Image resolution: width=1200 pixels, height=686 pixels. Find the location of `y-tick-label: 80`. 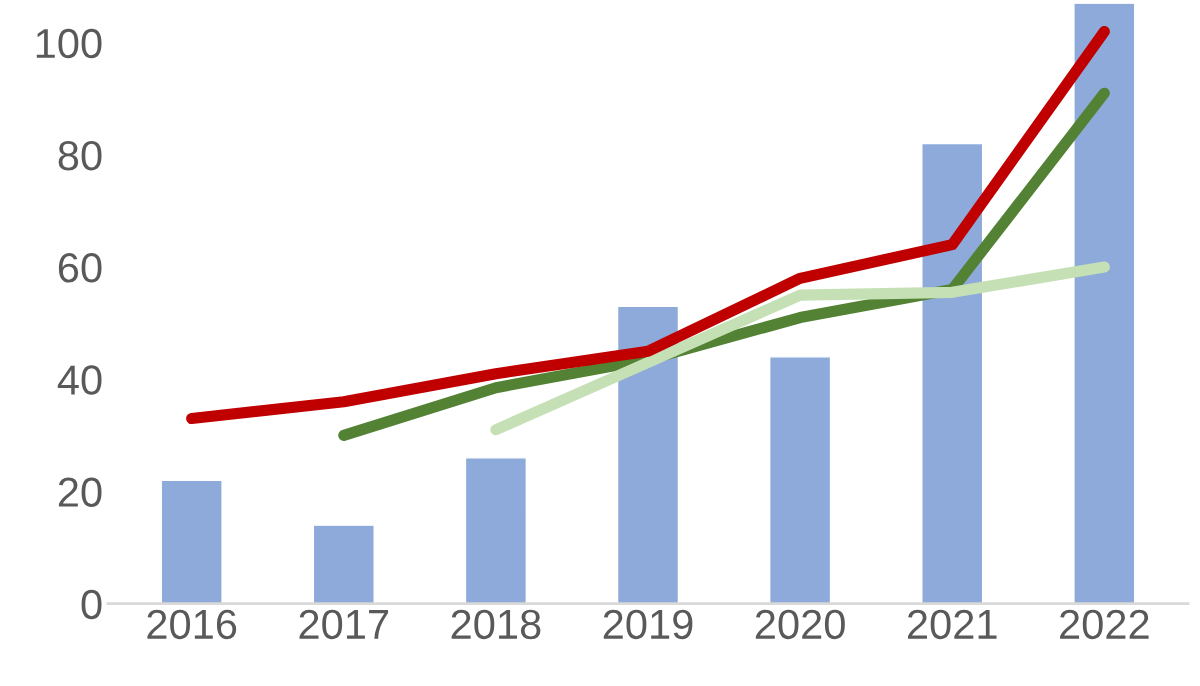

y-tick-label: 80 is located at coordinates (80, 155).